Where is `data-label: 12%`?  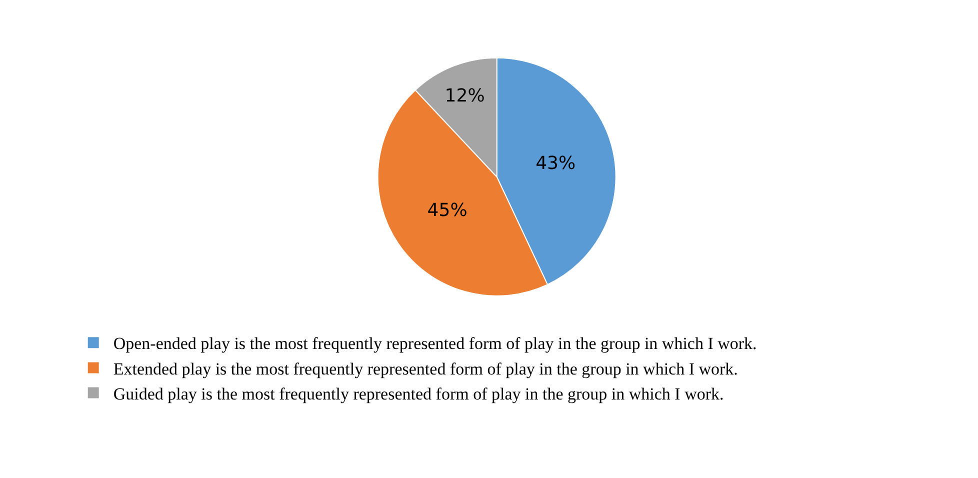 data-label: 12% is located at coordinates (464, 95).